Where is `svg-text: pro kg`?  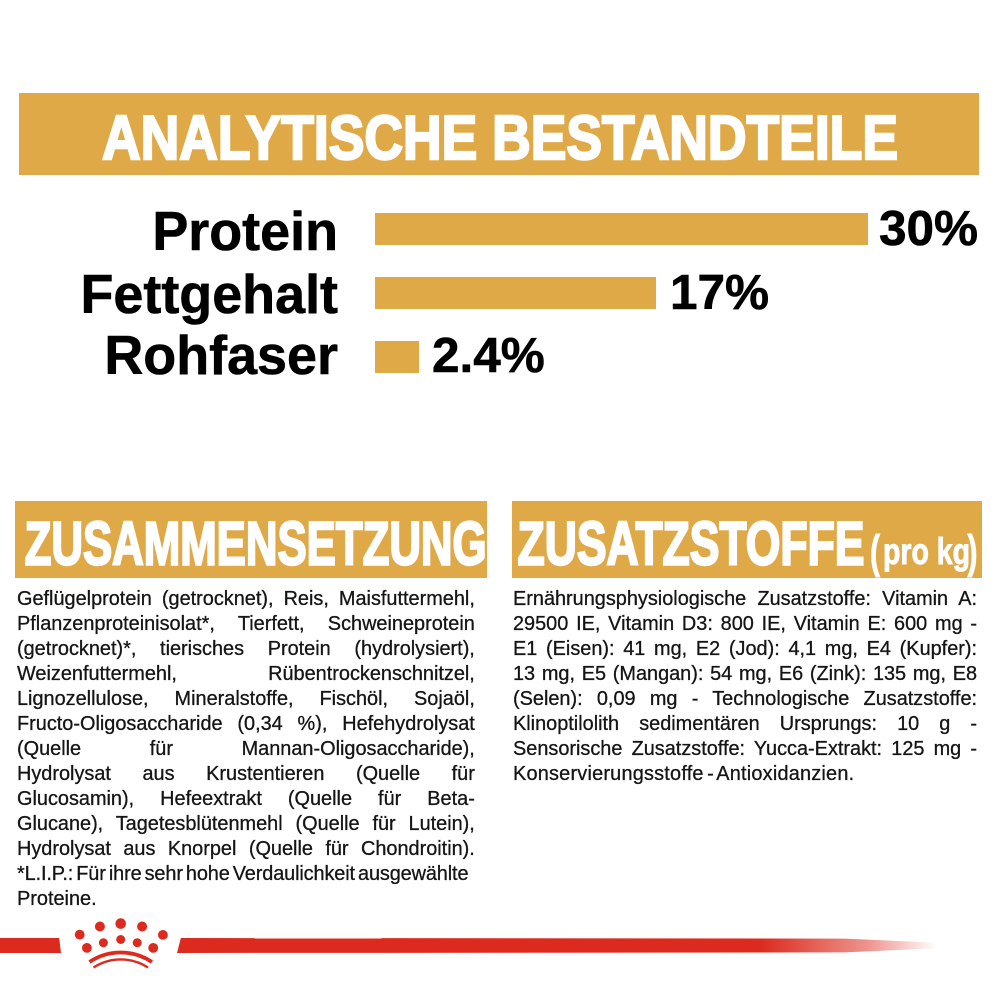
svg-text: pro kg is located at coordinates (926, 551).